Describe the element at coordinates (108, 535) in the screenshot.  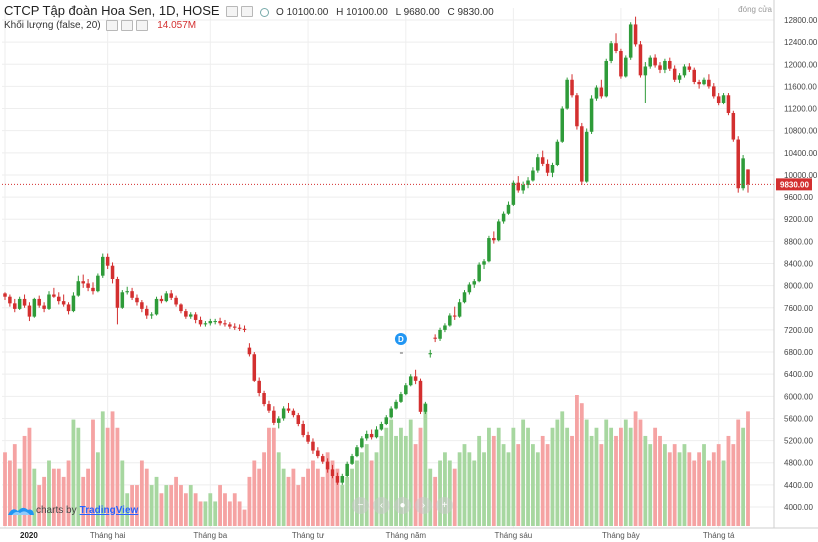
I see `x-tick-label: Tháng hai` at that location.